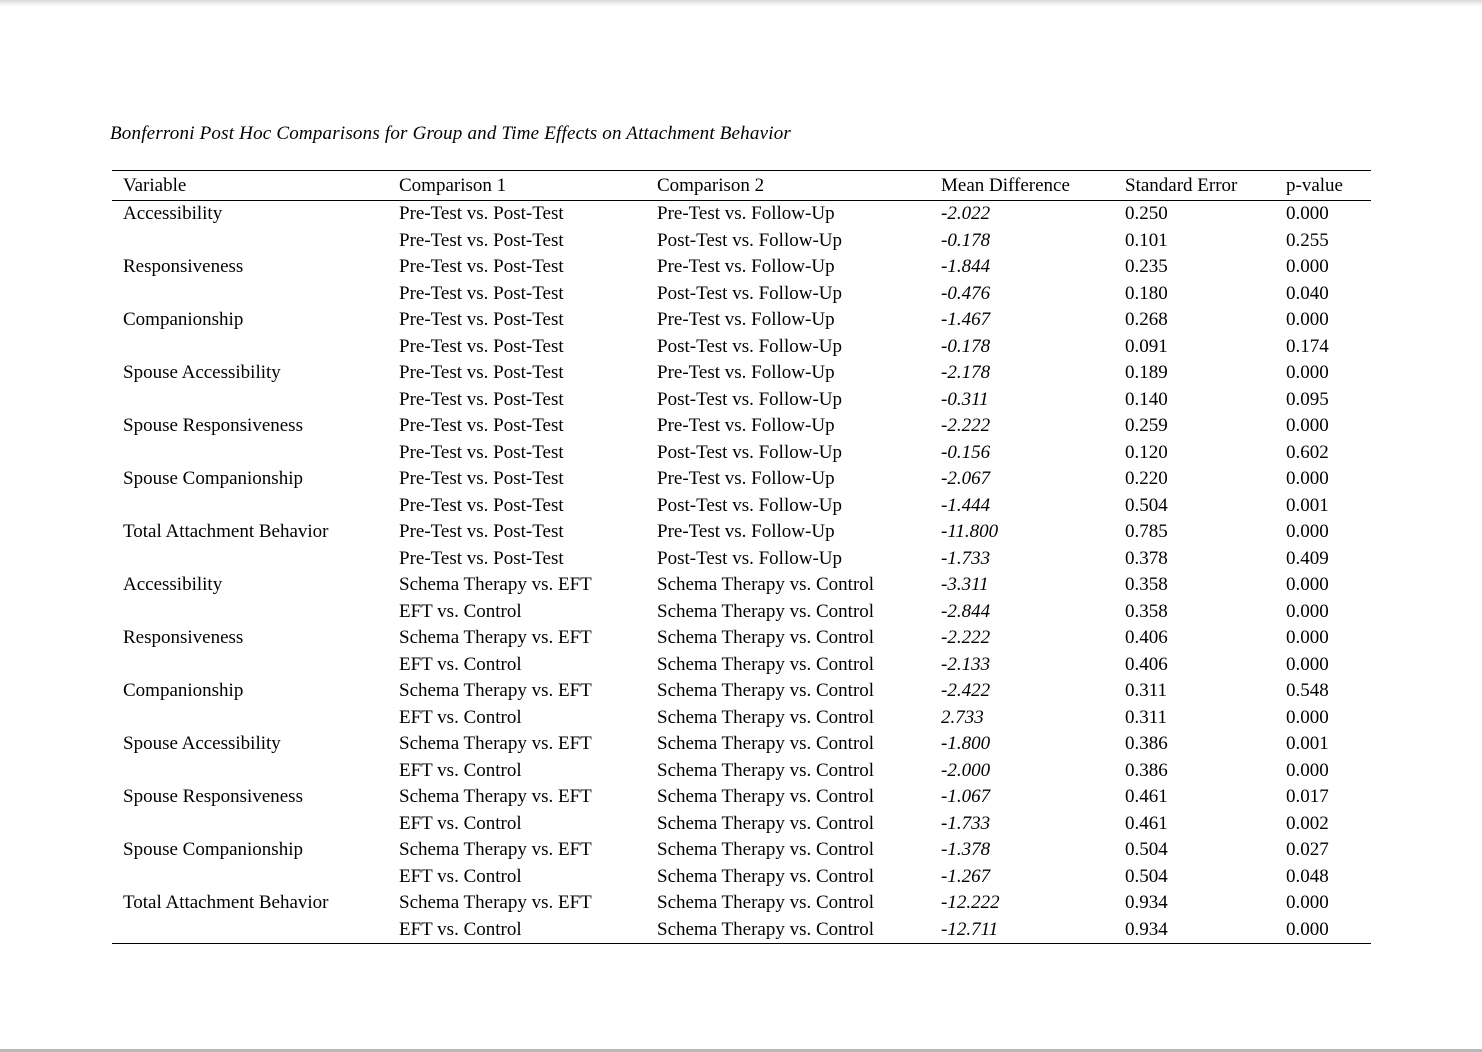  What do you see at coordinates (1146, 796) in the screenshot?
I see `cell-standard-error: 0.461` at bounding box center [1146, 796].